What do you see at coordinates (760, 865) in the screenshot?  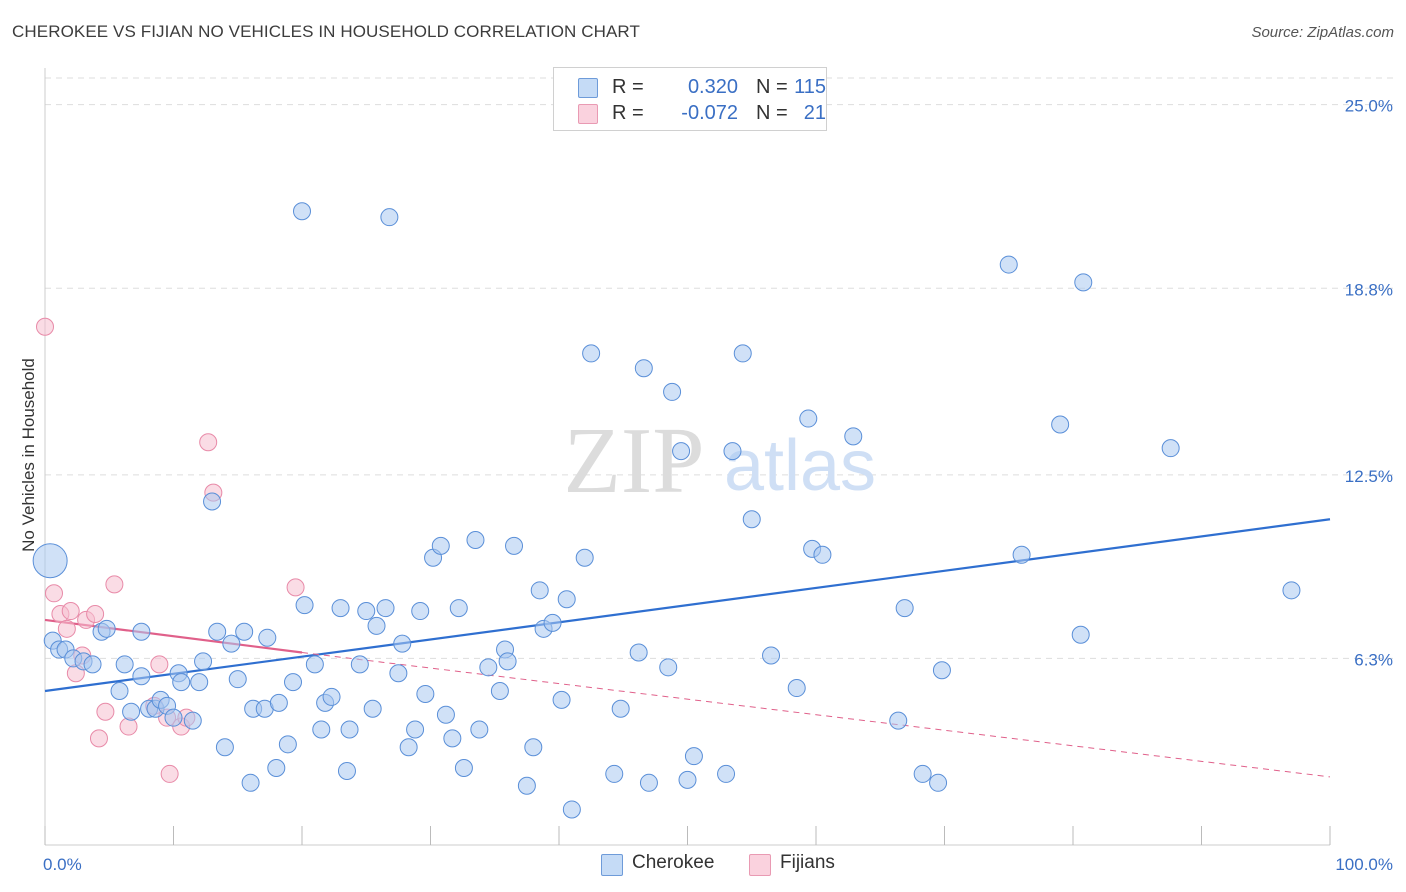 I see `series-swatch-fijians` at bounding box center [760, 865].